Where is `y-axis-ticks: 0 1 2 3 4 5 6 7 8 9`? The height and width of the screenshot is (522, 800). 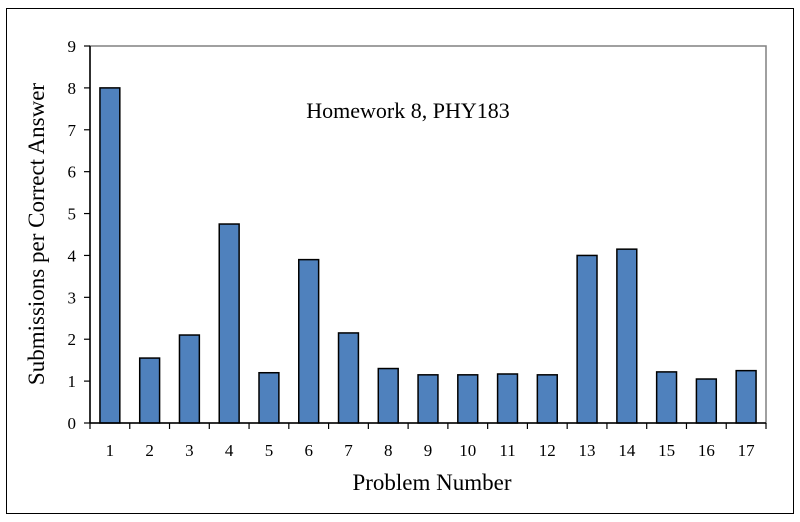
y-axis-ticks: 0 1 2 3 4 5 6 7 8 9 is located at coordinates (79, 235).